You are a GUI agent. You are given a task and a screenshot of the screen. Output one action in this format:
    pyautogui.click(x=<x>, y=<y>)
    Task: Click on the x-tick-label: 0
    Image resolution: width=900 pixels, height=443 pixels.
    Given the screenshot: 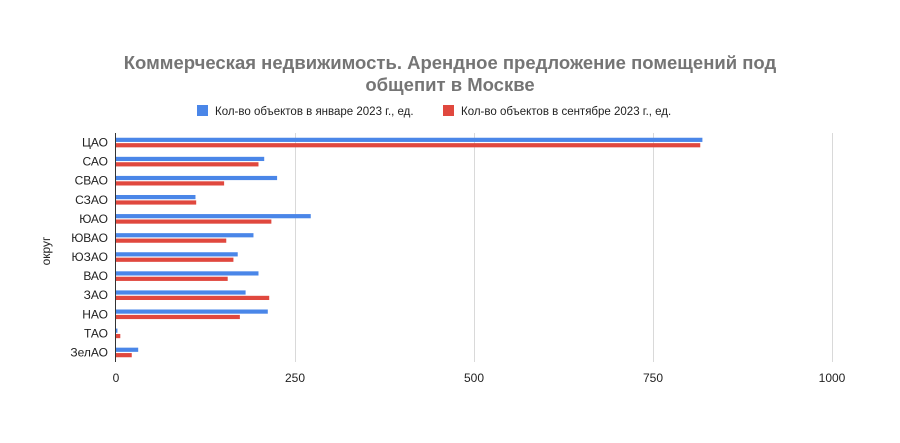 What is the action you would take?
    pyautogui.click(x=116, y=378)
    